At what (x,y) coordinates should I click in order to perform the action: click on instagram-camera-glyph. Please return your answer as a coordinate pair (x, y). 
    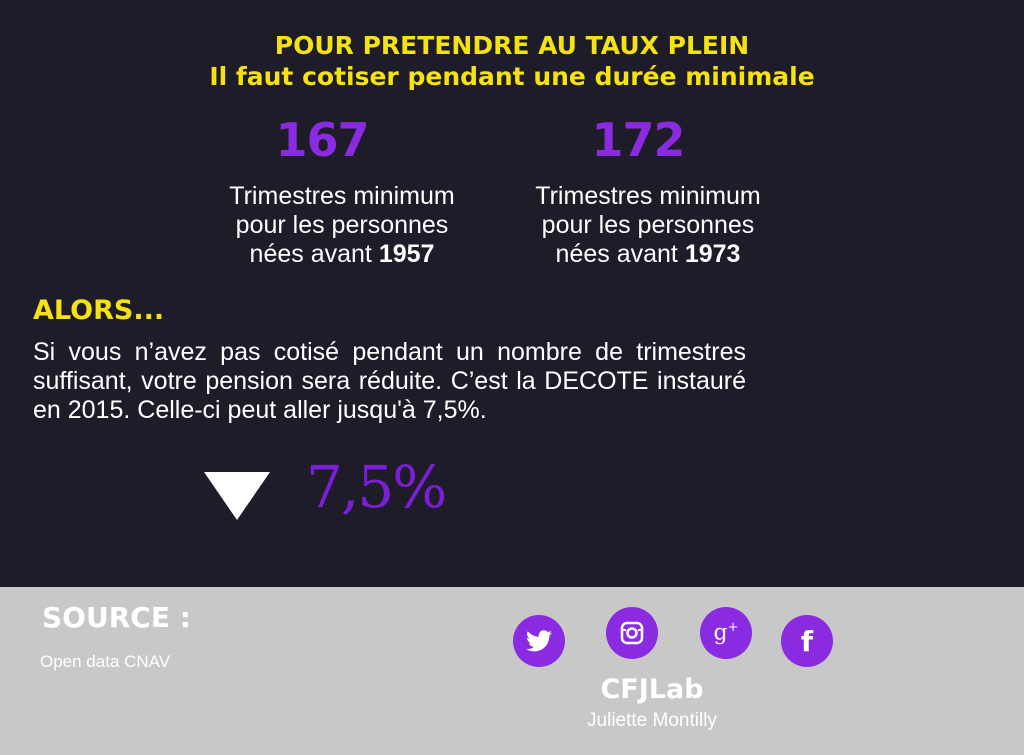
    Looking at the image, I should click on (632, 633).